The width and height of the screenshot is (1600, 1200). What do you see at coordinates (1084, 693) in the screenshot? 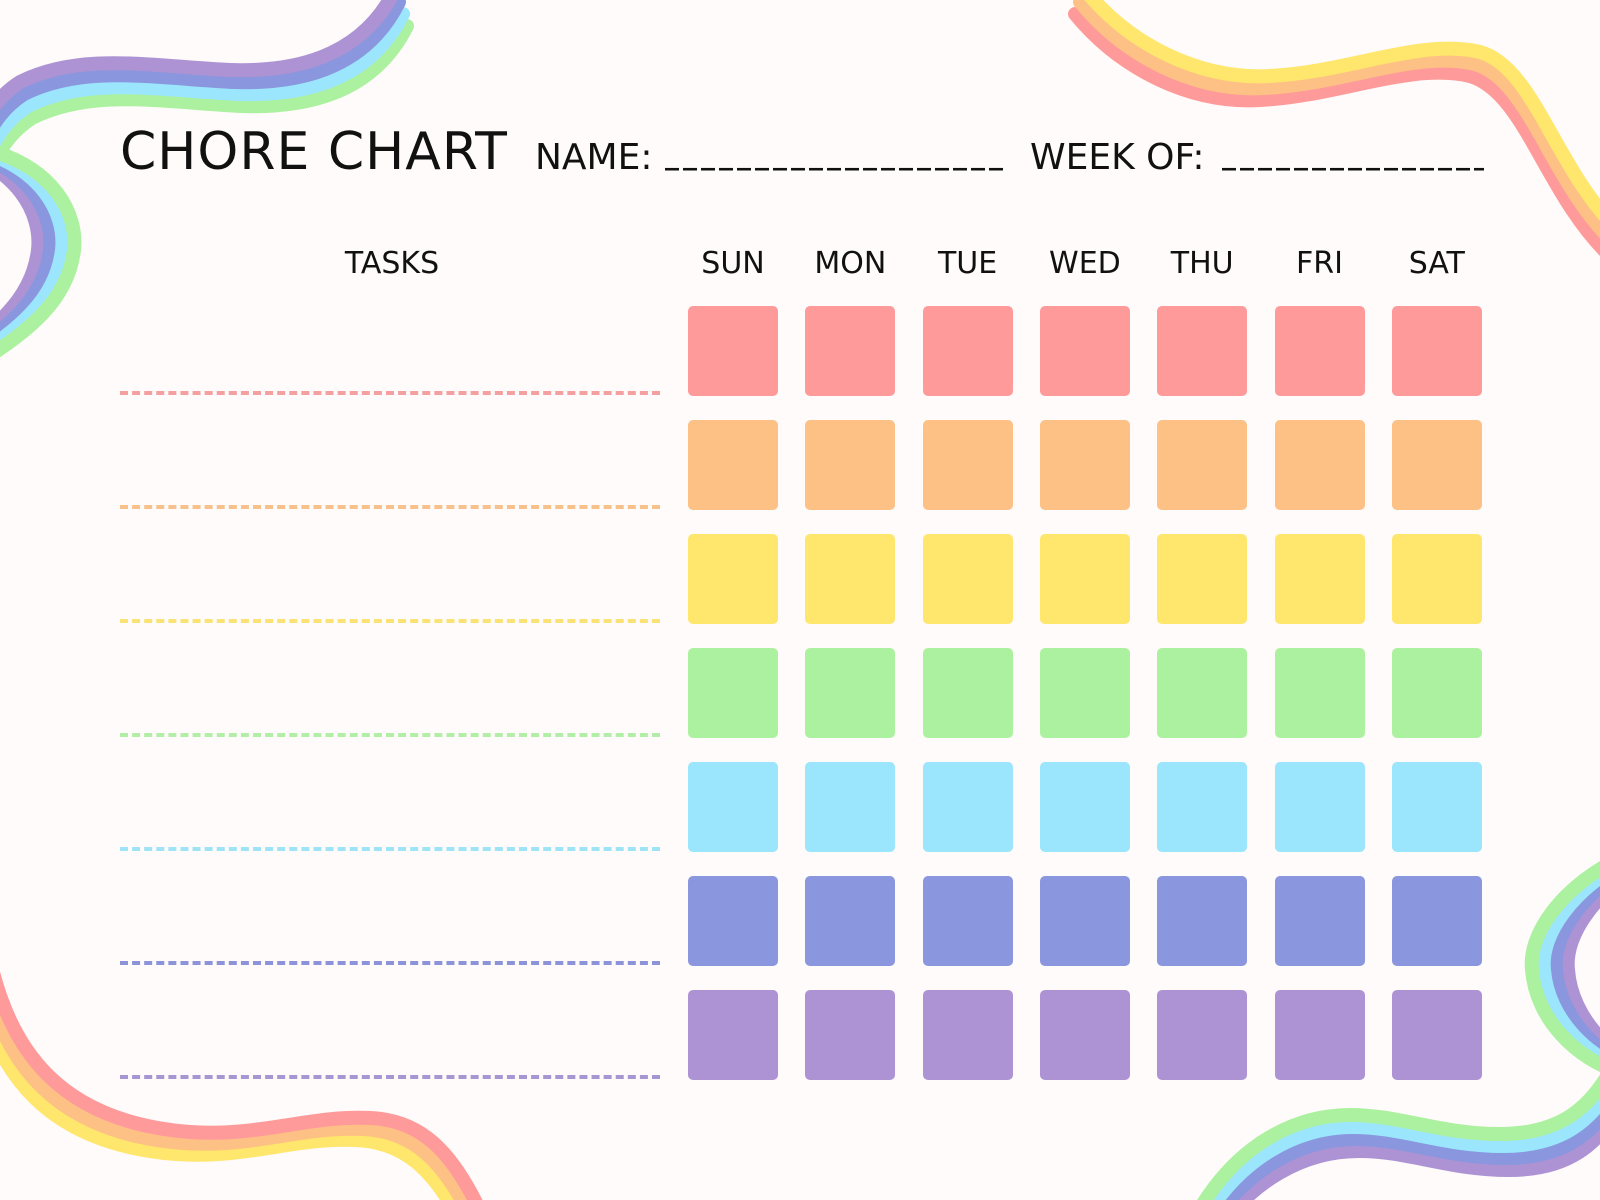
I see `checkbox-row4-wed` at bounding box center [1084, 693].